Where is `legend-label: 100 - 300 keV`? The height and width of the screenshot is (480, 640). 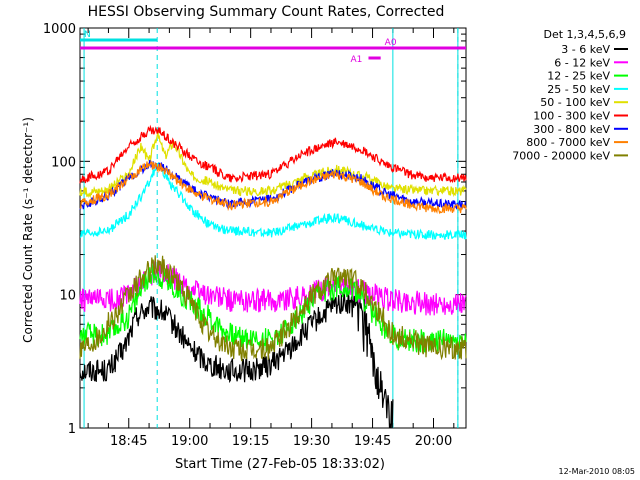
legend-label: 100 - 300 keV is located at coordinates (571, 116).